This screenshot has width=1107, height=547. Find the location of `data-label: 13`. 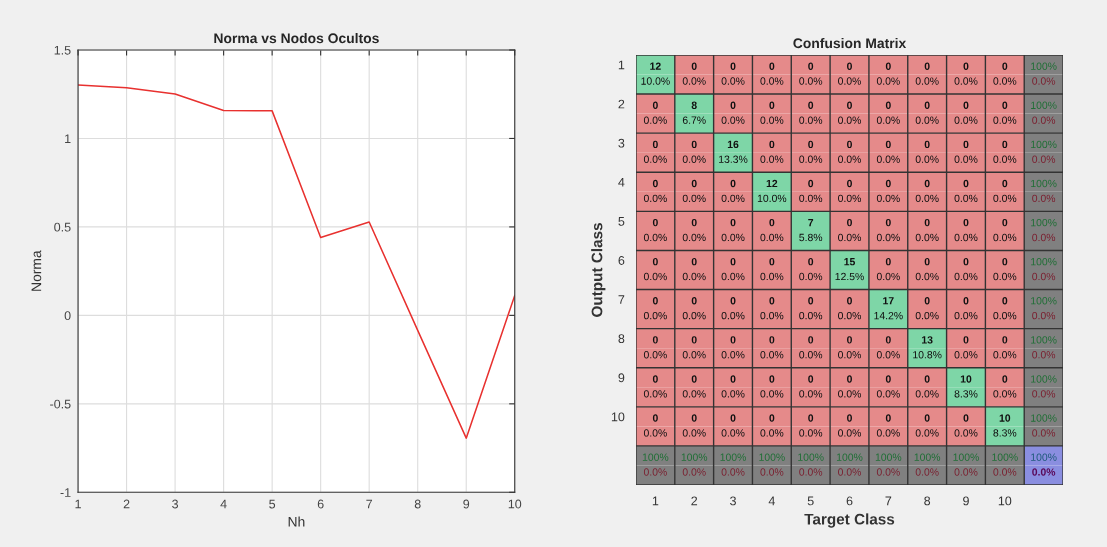

data-label: 13 is located at coordinates (927, 340).